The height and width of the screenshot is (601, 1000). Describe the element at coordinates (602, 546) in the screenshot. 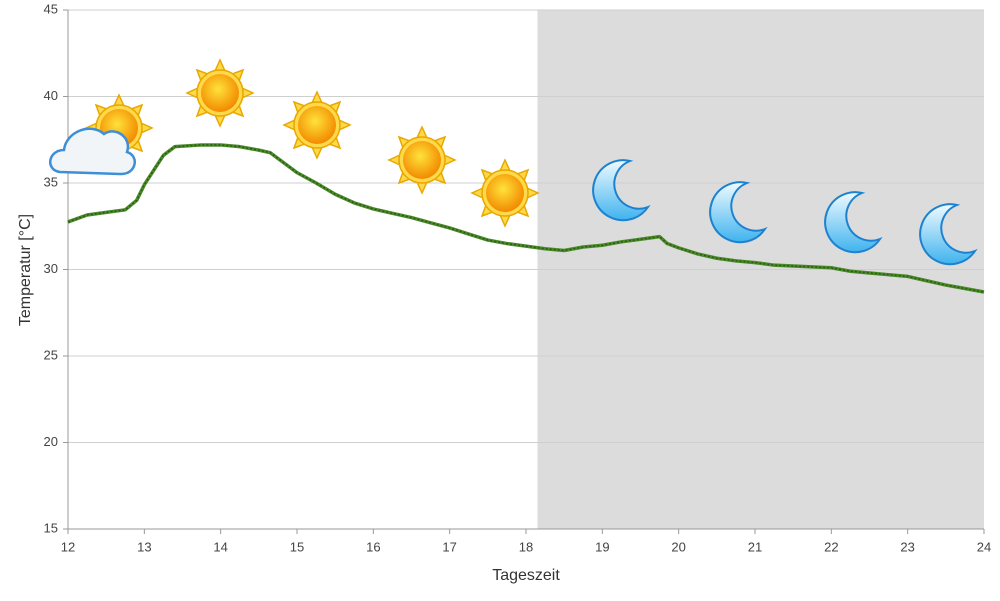

I see `x-tick-label: 19` at that location.